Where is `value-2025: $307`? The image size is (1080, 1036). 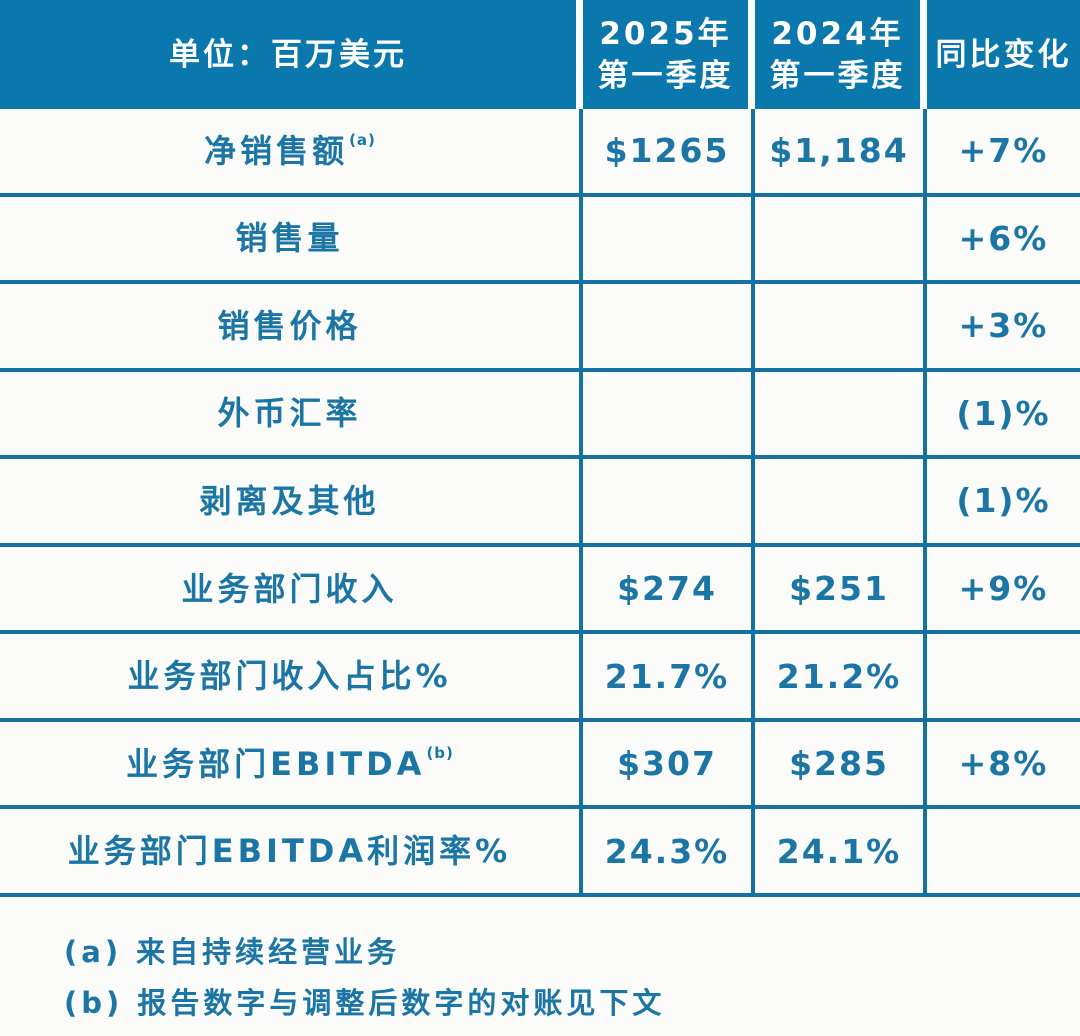 value-2025: $307 is located at coordinates (667, 764).